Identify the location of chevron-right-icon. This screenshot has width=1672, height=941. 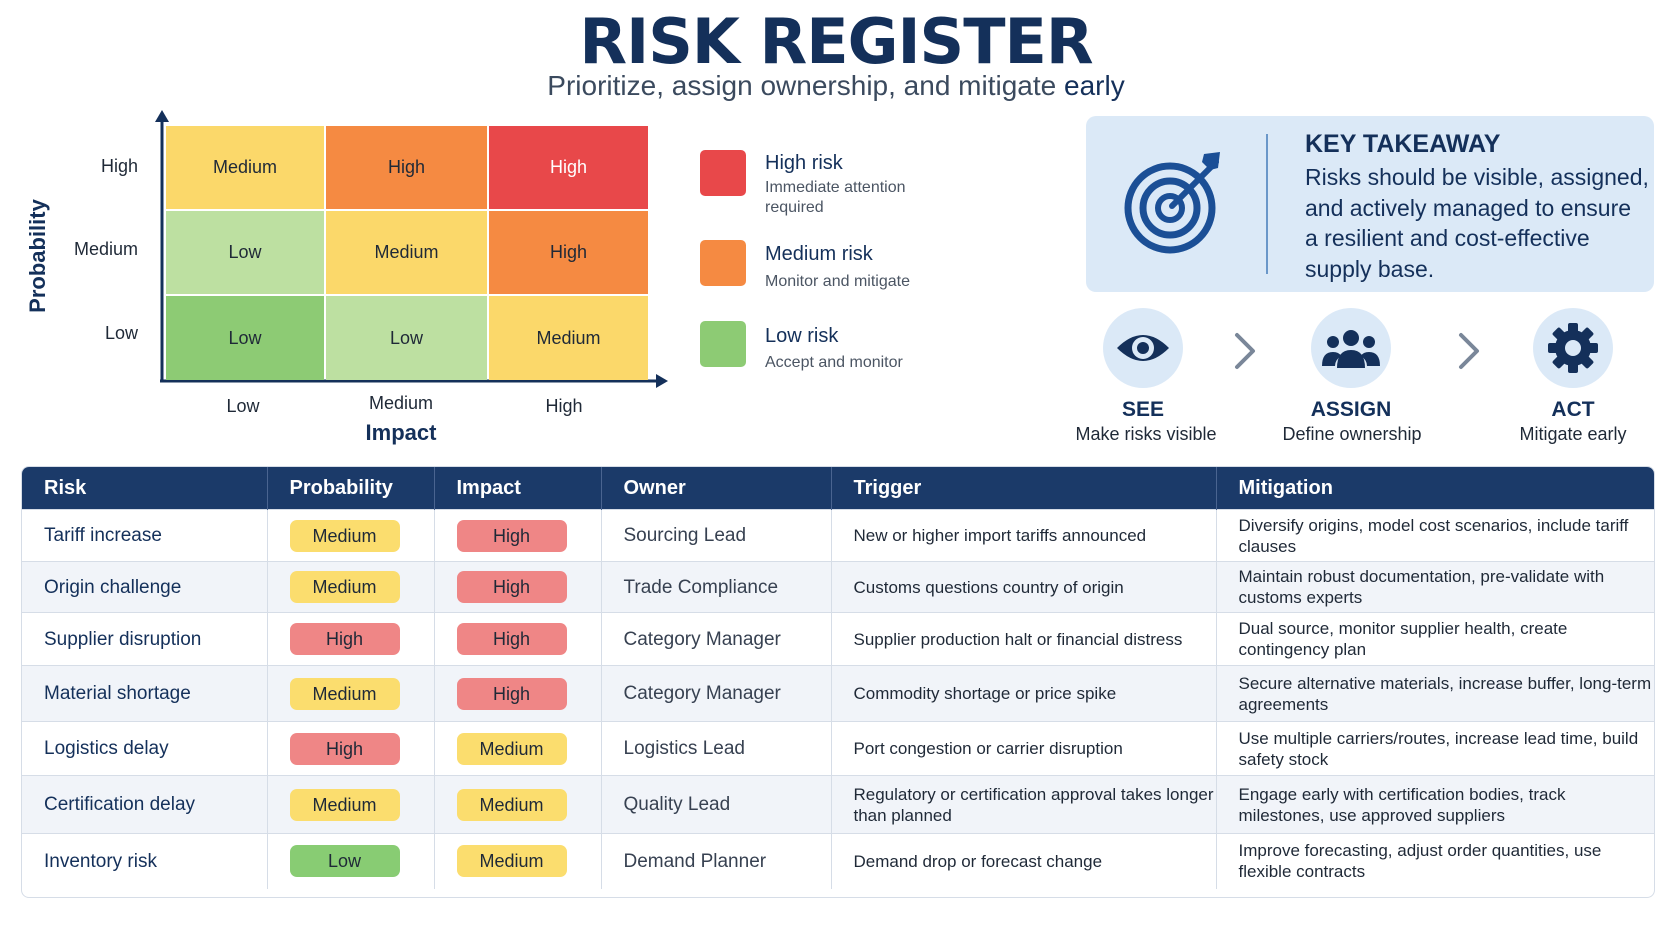
(1245, 351).